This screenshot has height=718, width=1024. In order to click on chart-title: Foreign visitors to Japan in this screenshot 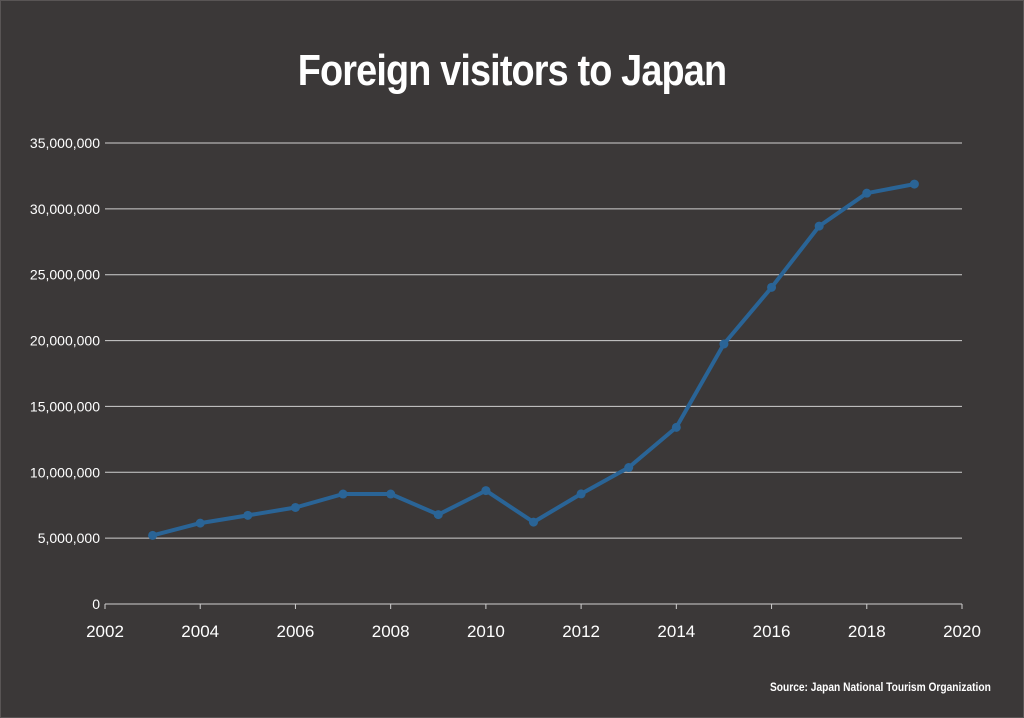, I will do `click(512, 70)`.